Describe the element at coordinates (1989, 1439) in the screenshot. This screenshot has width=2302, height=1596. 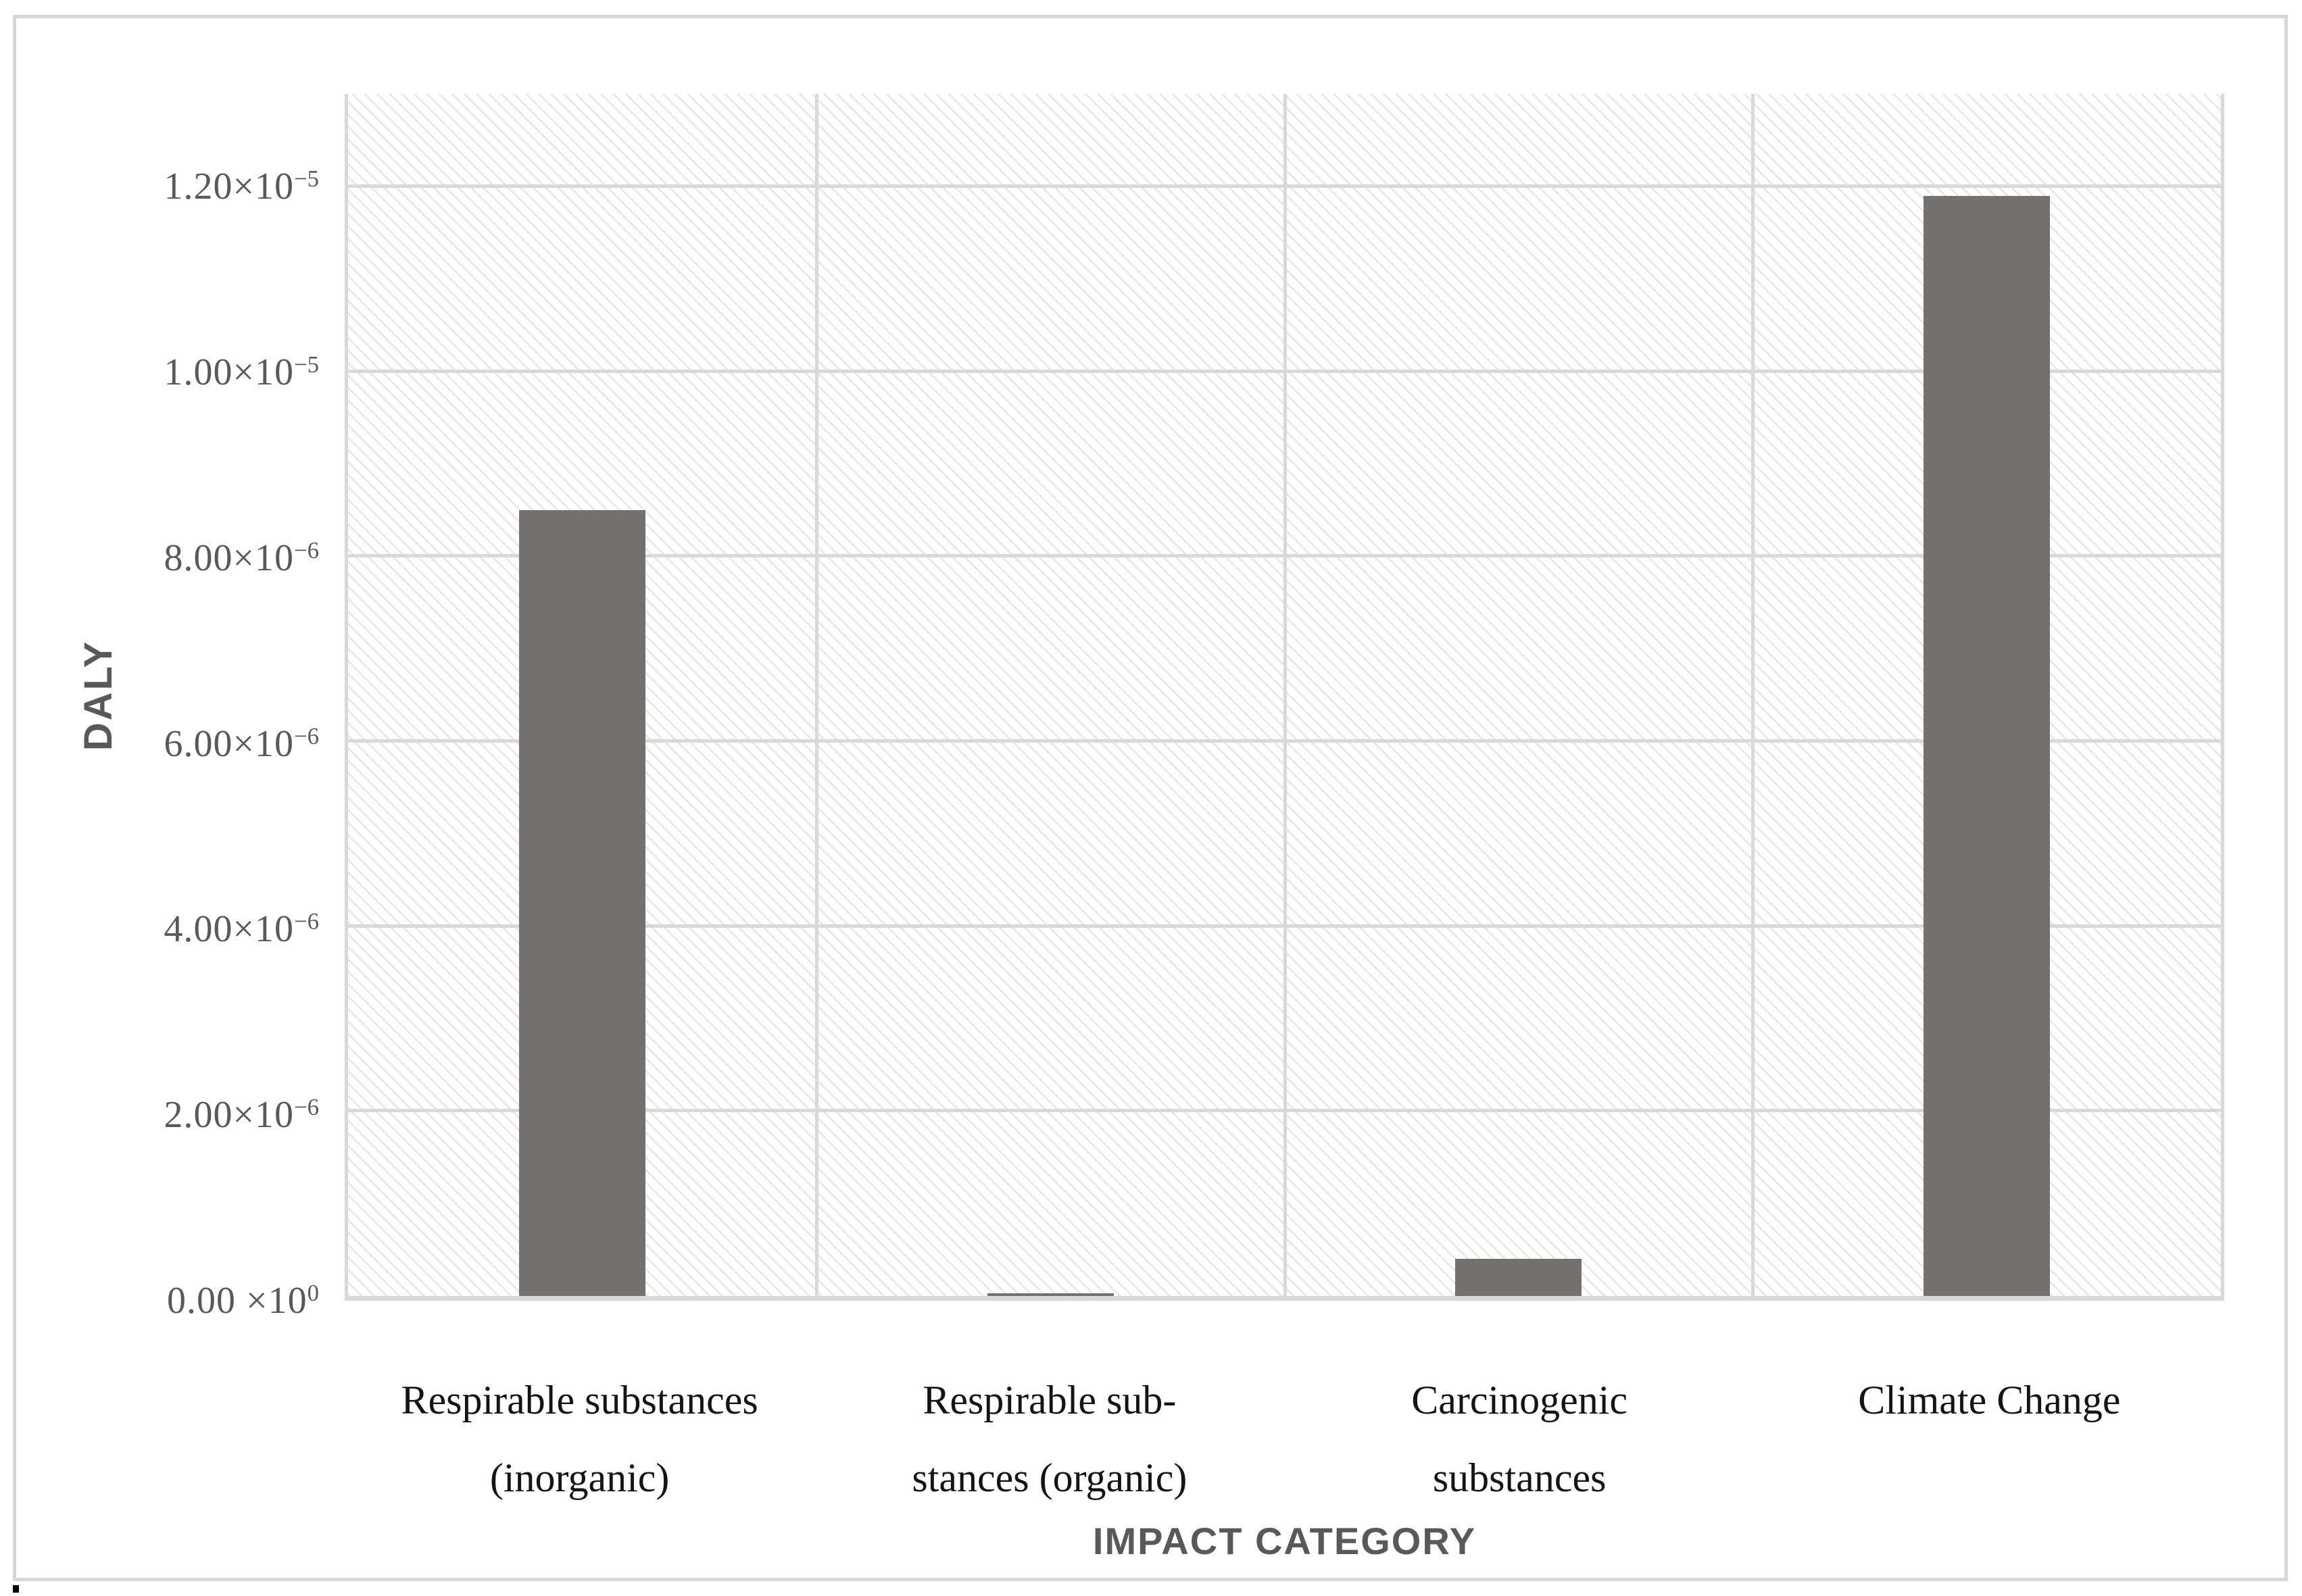
I see `category-label-climate-change: Climate Change` at that location.